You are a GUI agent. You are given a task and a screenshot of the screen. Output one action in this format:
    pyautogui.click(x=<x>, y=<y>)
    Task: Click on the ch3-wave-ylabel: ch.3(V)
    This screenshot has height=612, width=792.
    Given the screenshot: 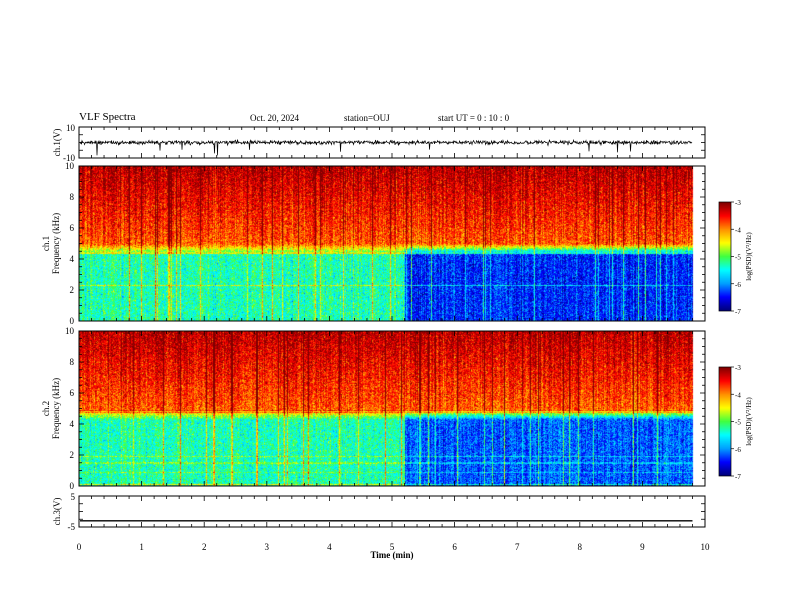 What is the action you would take?
    pyautogui.click(x=57, y=512)
    